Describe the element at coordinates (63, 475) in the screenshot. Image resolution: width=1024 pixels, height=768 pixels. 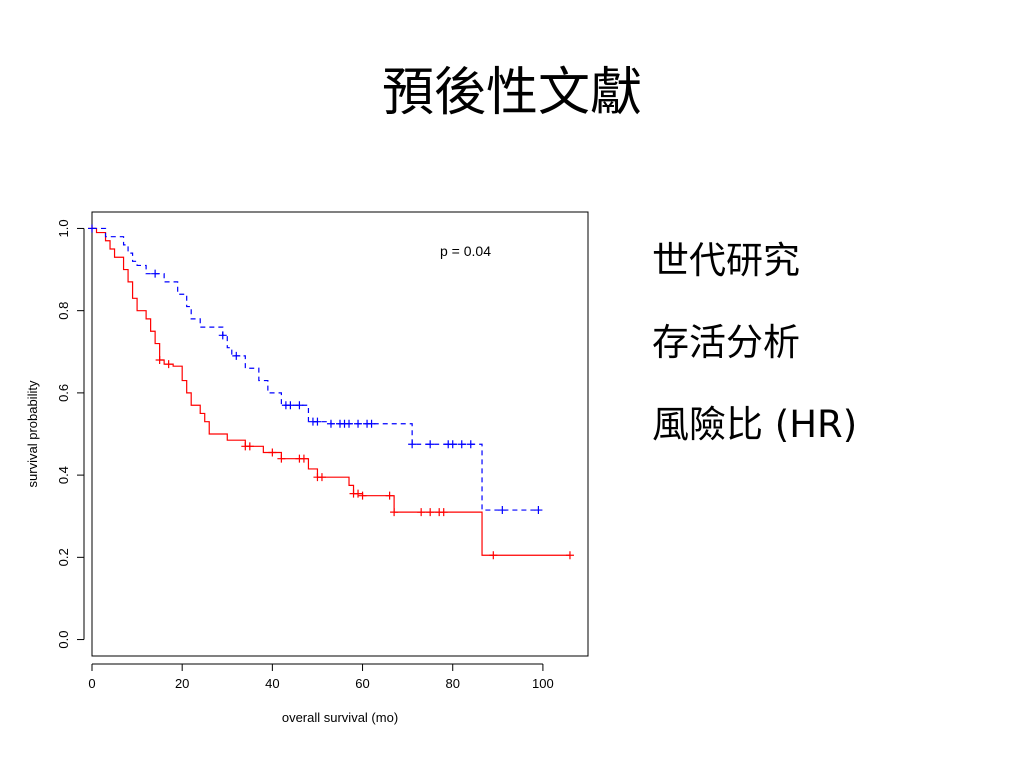
I see `y-tick-label: 0.4` at that location.